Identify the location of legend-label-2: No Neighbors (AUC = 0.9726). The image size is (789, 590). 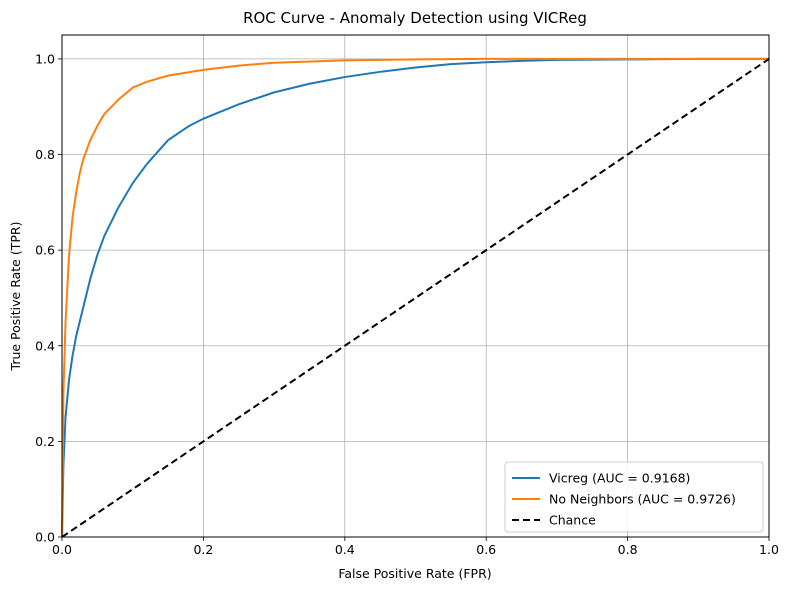
(642, 499).